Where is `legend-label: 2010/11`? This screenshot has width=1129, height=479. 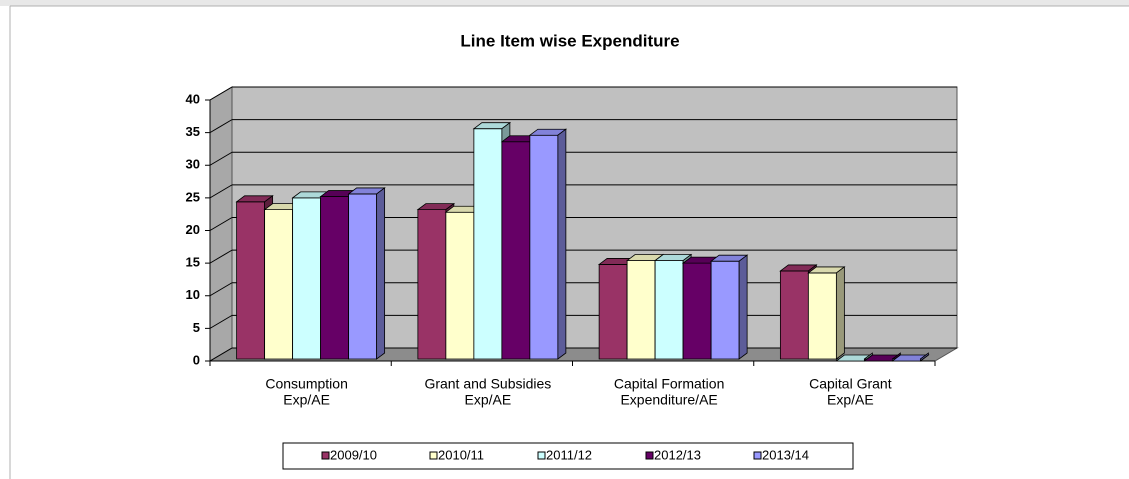 legend-label: 2010/11 is located at coordinates (461, 454).